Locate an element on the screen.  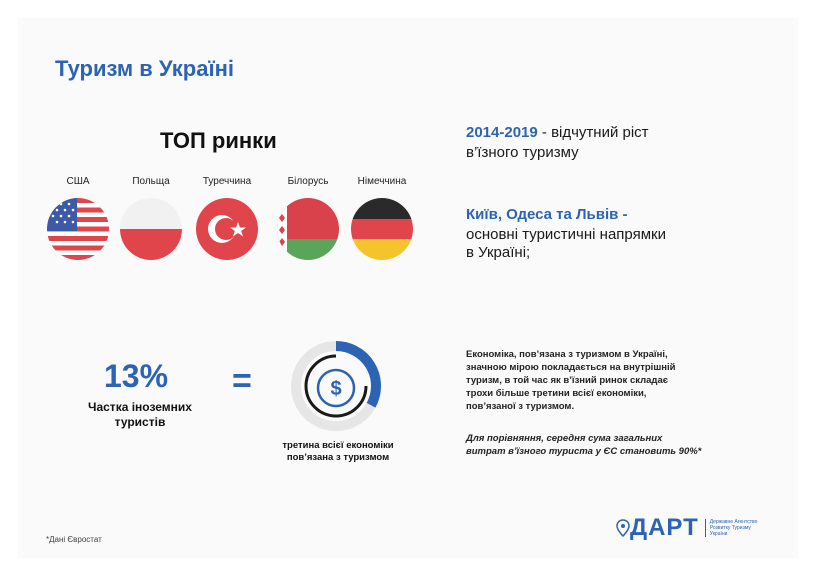
country-label-usa: США is located at coordinates (78, 181).